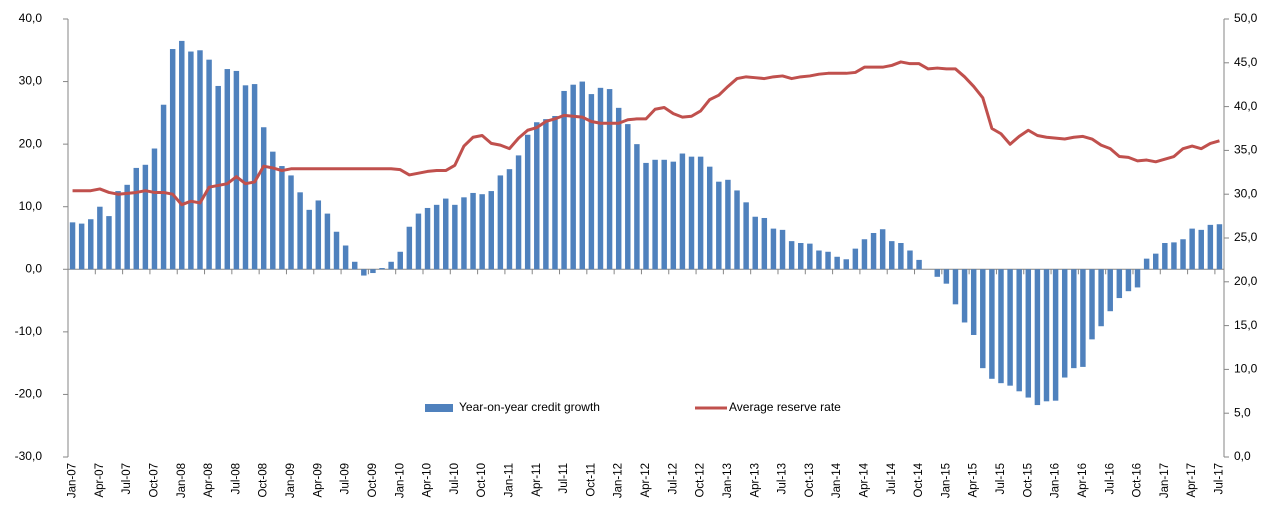  What do you see at coordinates (1242, 412) in the screenshot?
I see `y2-tick-label: 5,0` at bounding box center [1242, 412].